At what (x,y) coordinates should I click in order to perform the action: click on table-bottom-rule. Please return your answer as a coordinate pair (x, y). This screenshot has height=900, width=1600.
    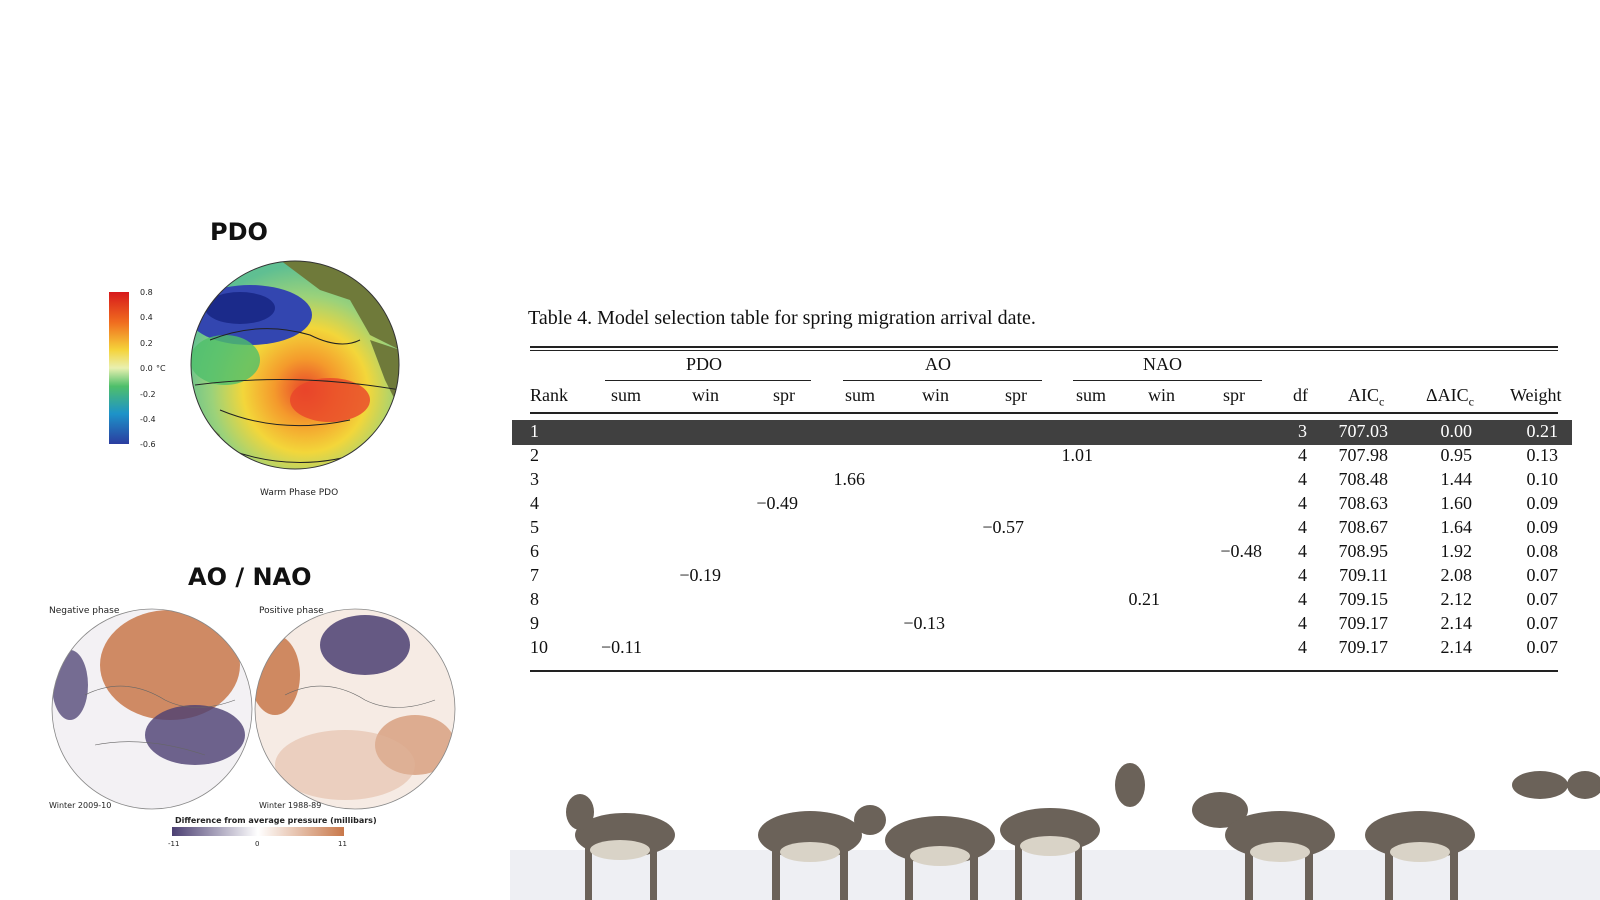
    Looking at the image, I should click on (1044, 671).